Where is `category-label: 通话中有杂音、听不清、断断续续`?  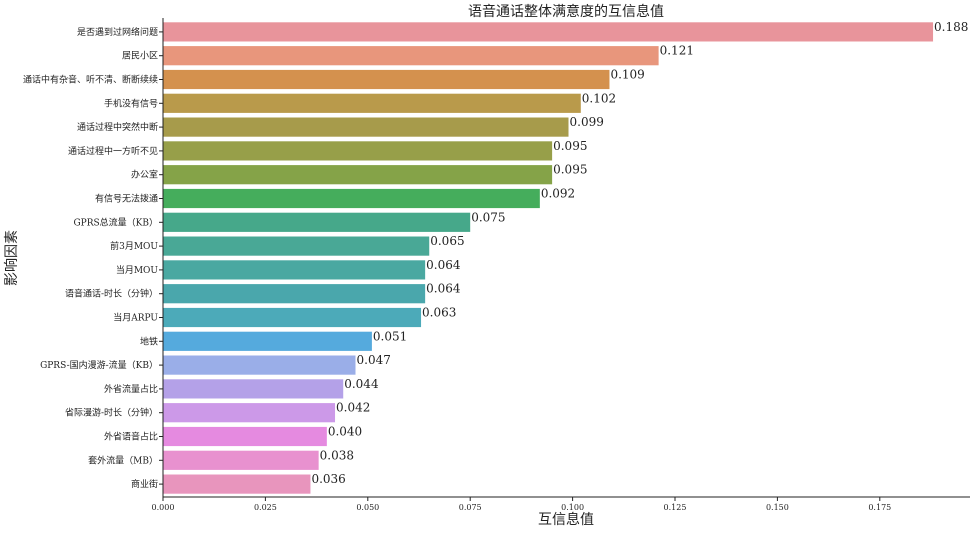
category-label: 通话中有杂音、听不清、断断续续 is located at coordinates (90, 80).